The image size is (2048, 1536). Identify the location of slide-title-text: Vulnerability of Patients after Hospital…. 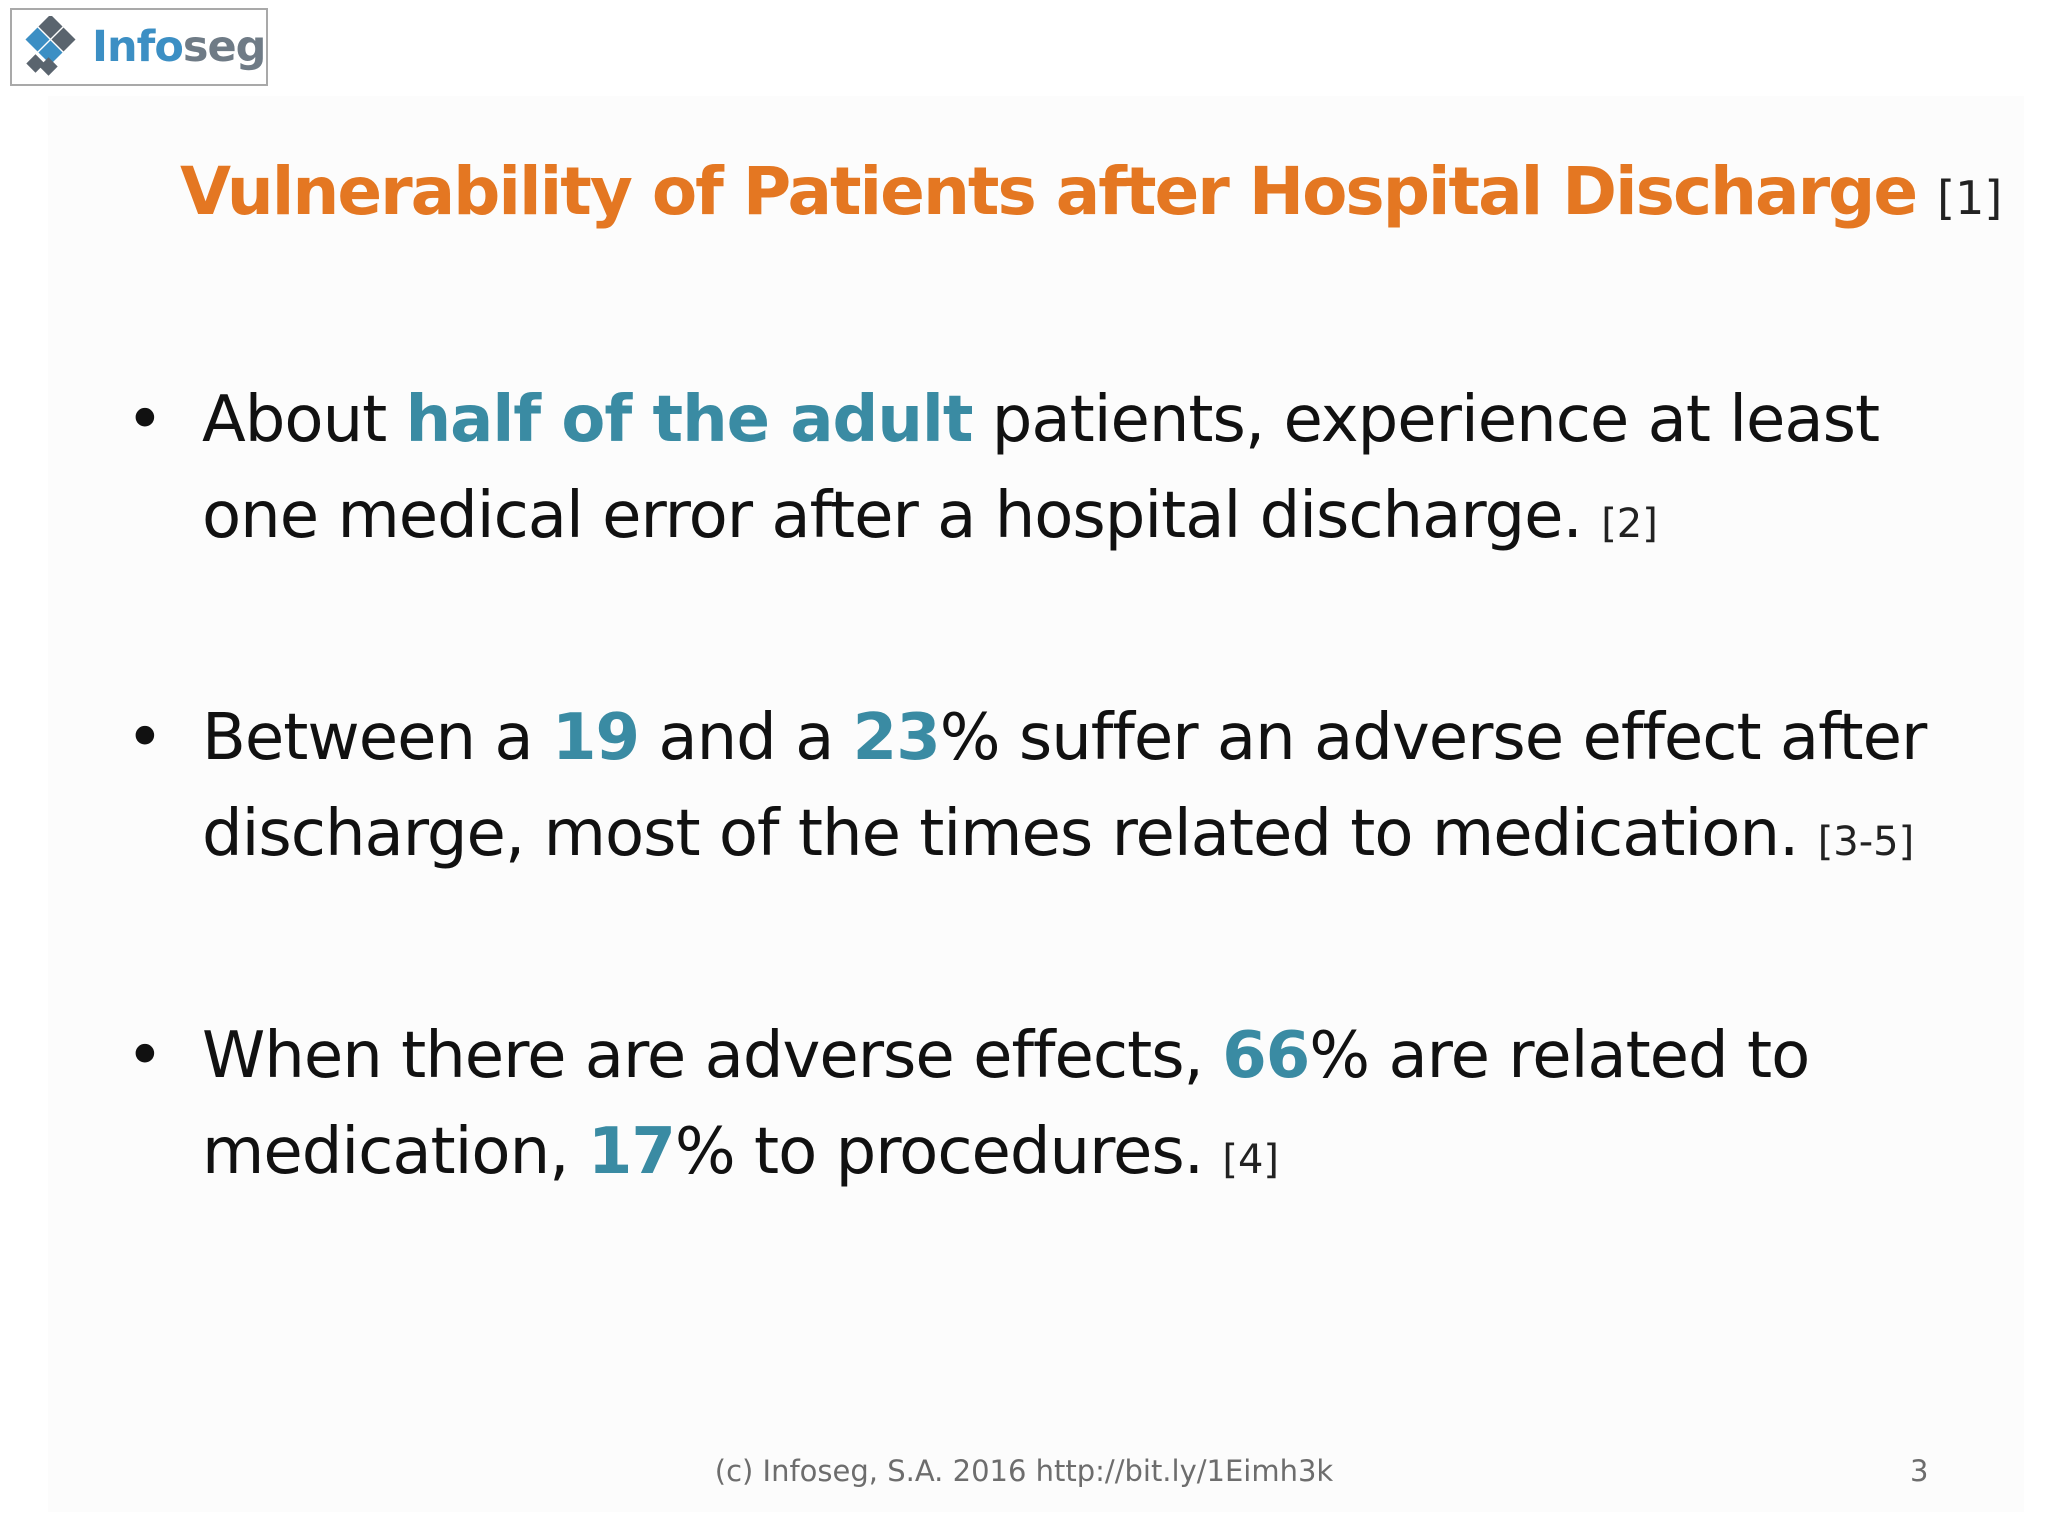
(1049, 191).